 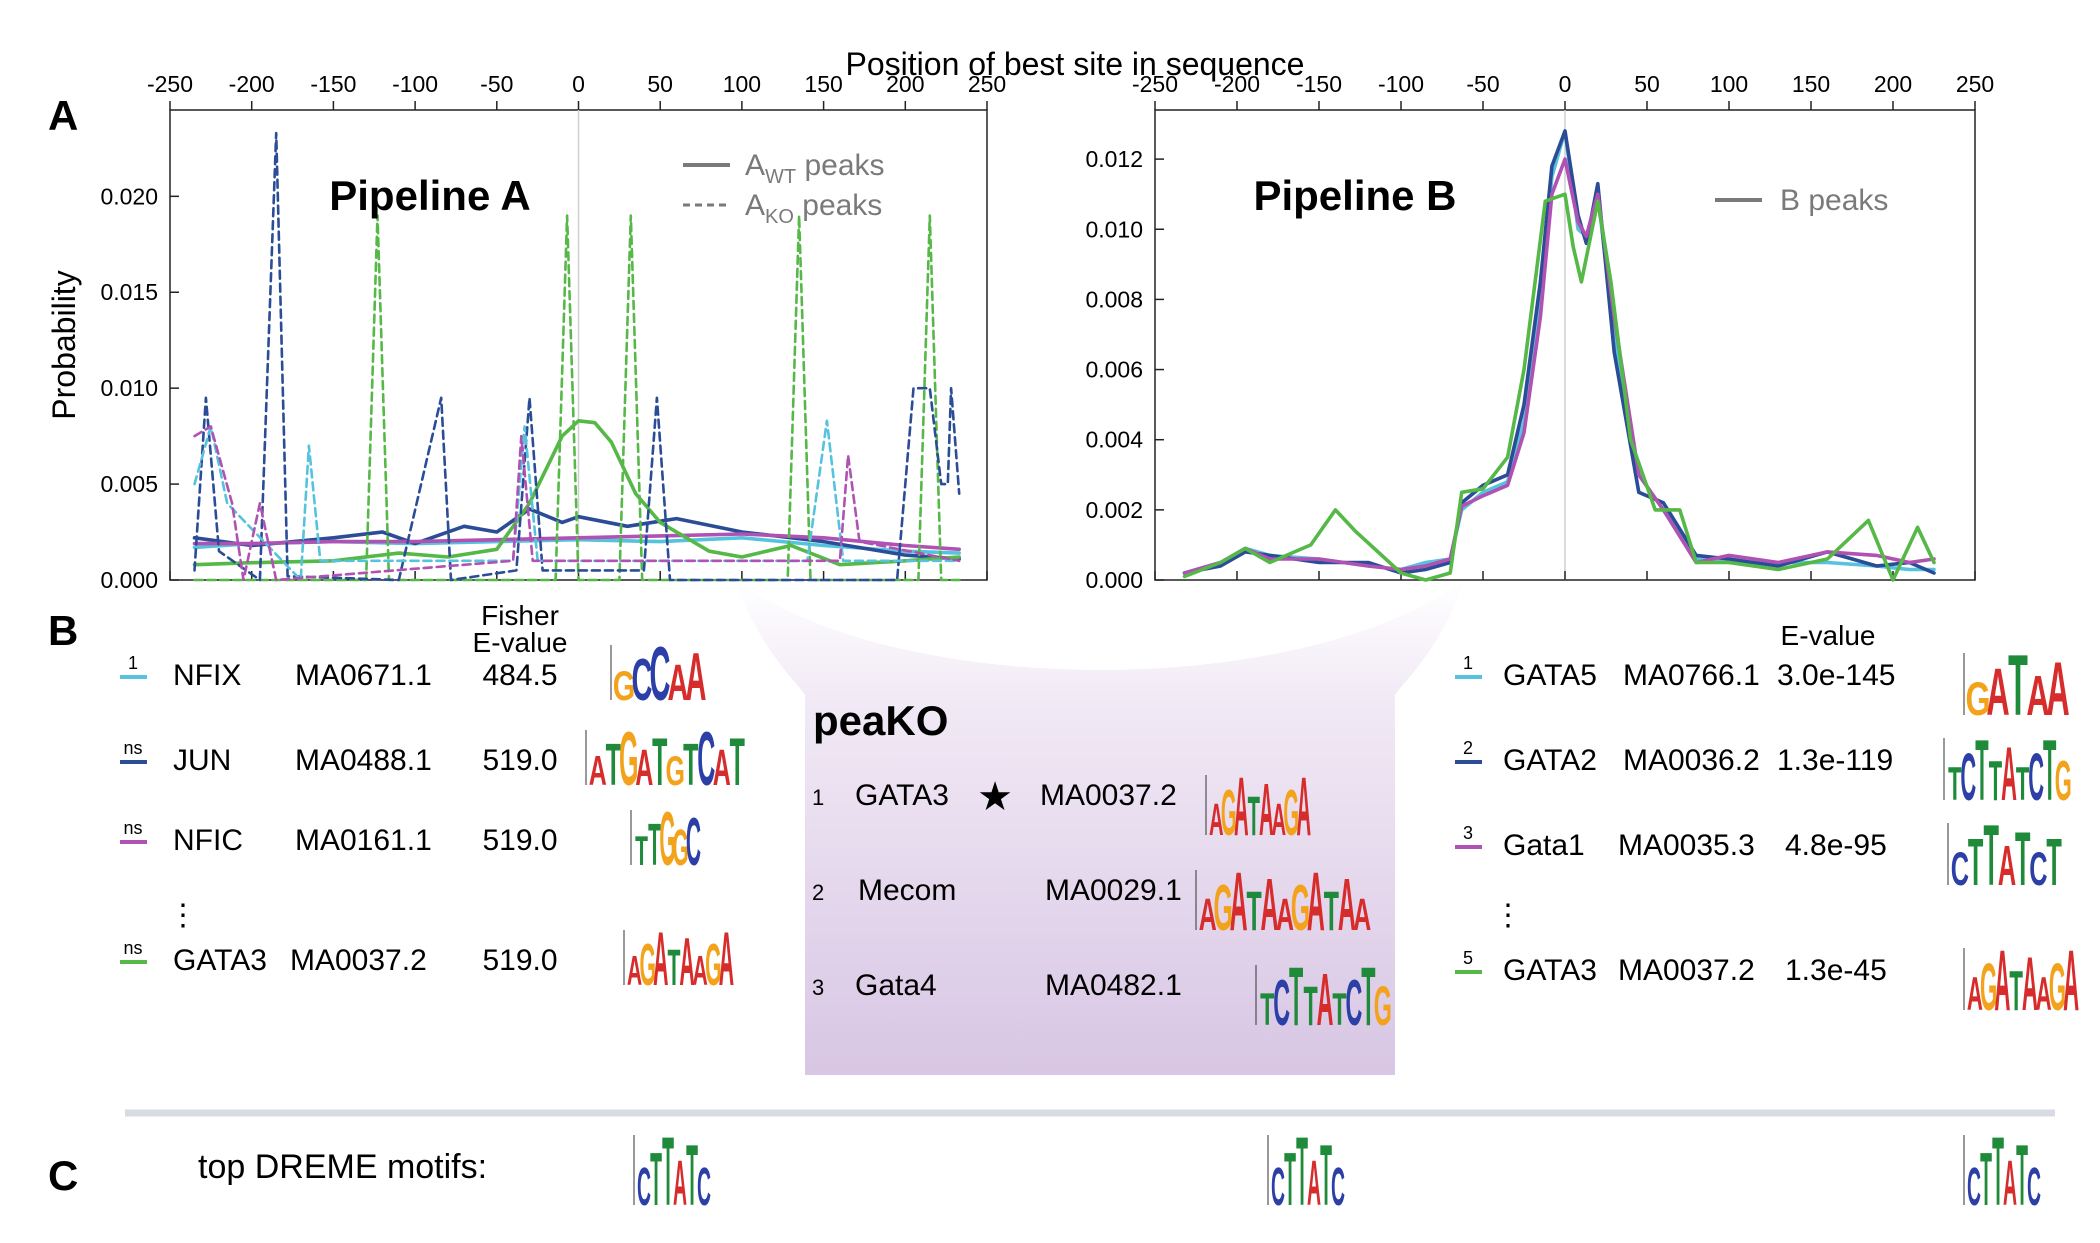 What do you see at coordinates (519, 760) in the screenshot?
I see `fisher-evalue: 519.0` at bounding box center [519, 760].